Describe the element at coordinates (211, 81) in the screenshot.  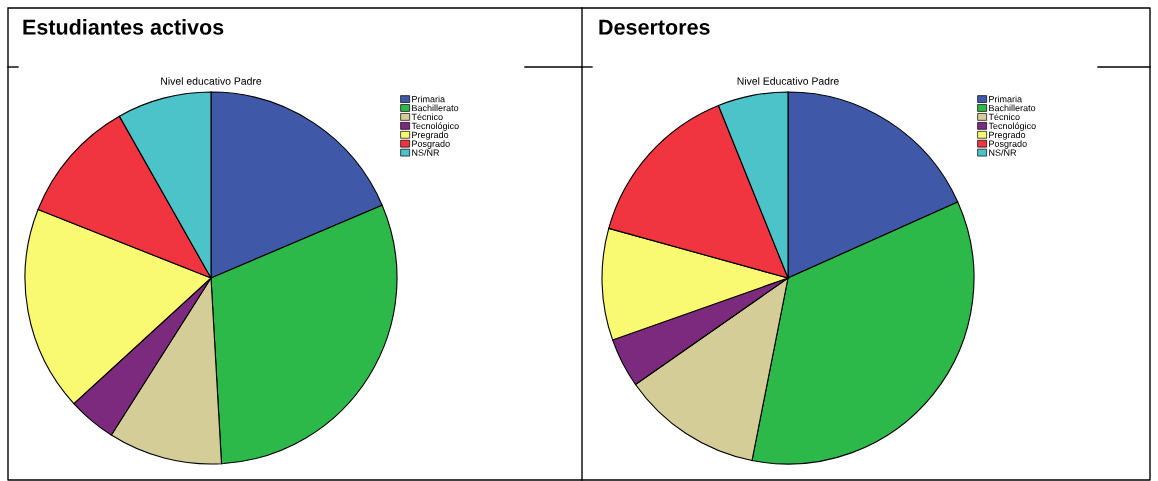
I see `chart-subtitle: Nivel educativo Padre` at that location.